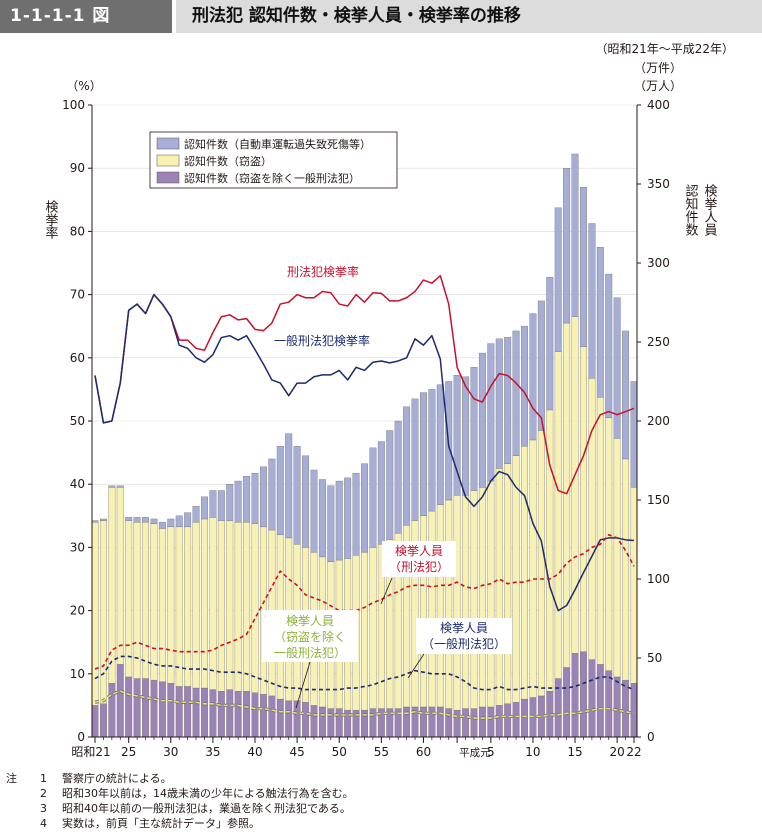 Image resolution: width=762 pixels, height=832 pixels. Describe the element at coordinates (381, 752) in the screenshot. I see `x-tick-label: 55` at that location.